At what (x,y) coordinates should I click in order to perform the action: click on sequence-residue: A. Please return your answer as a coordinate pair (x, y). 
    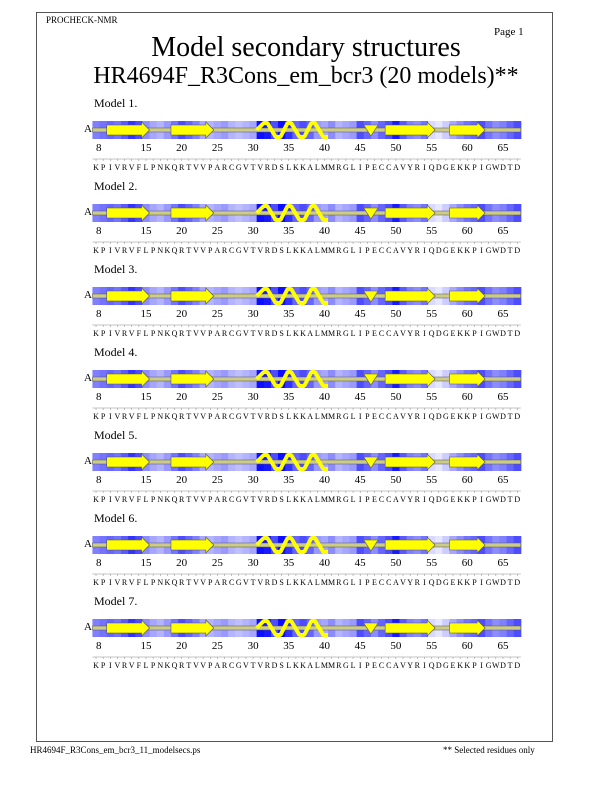
    Looking at the image, I should click on (310, 167).